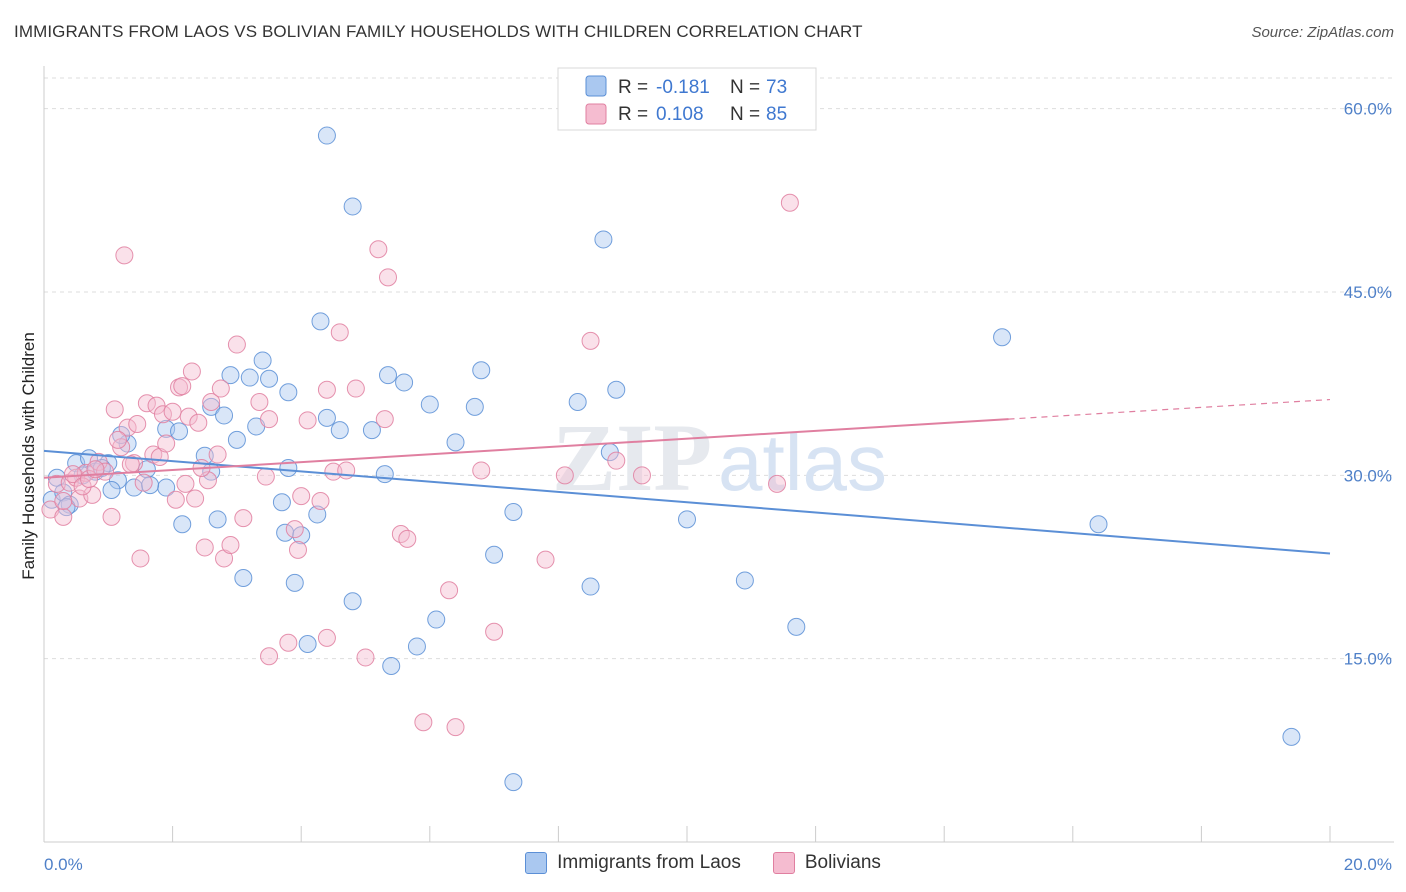 The width and height of the screenshot is (1406, 892). What do you see at coordinates (1169, 409) in the screenshot?
I see `trend-line-extension-bolivians` at bounding box center [1169, 409].